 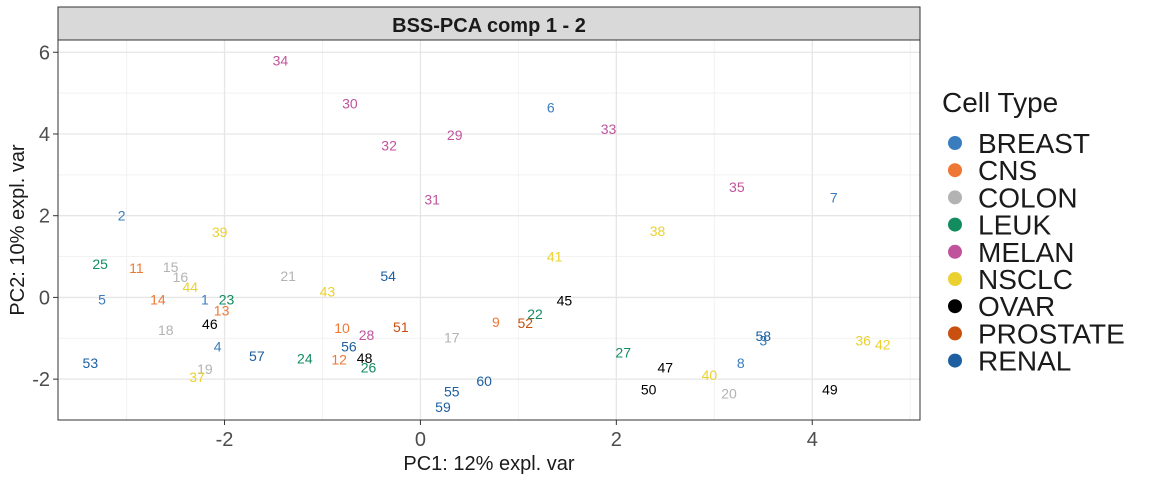 I want to click on legend-key-colon, so click(x=955, y=197).